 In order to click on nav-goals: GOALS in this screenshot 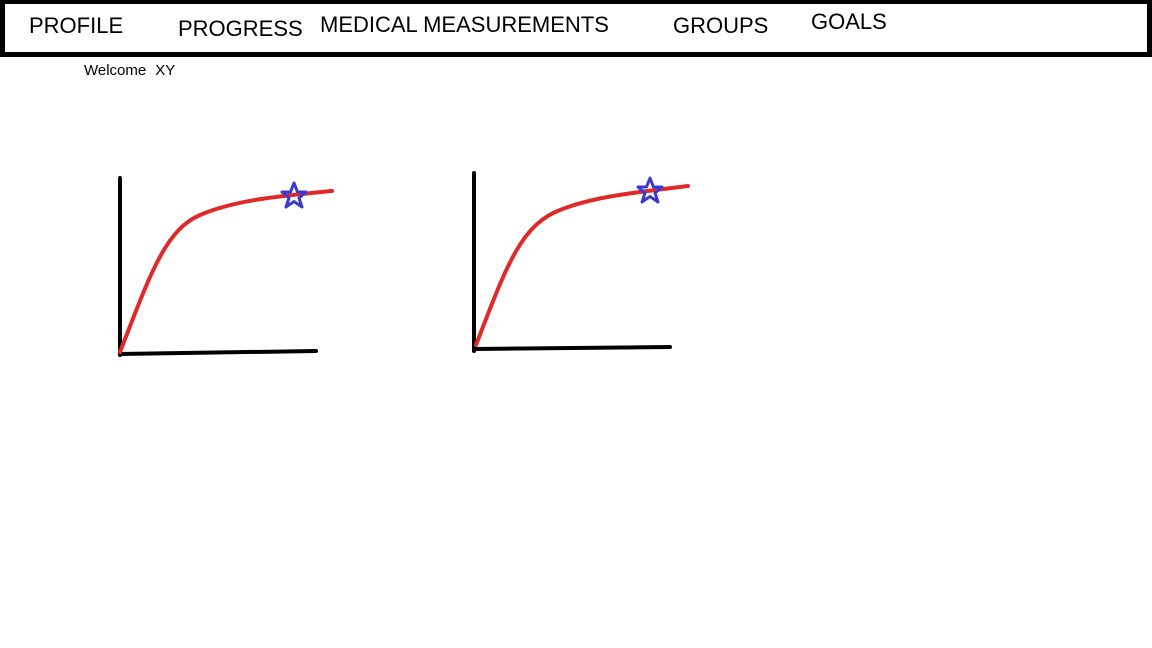, I will do `click(849, 21)`.